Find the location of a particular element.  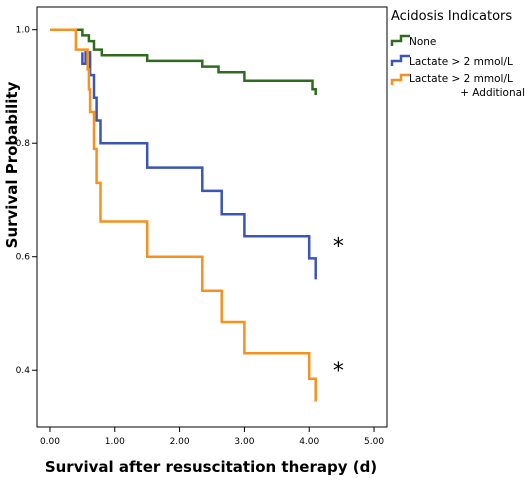

y-tick-label: 0.6 is located at coordinates (23, 258).